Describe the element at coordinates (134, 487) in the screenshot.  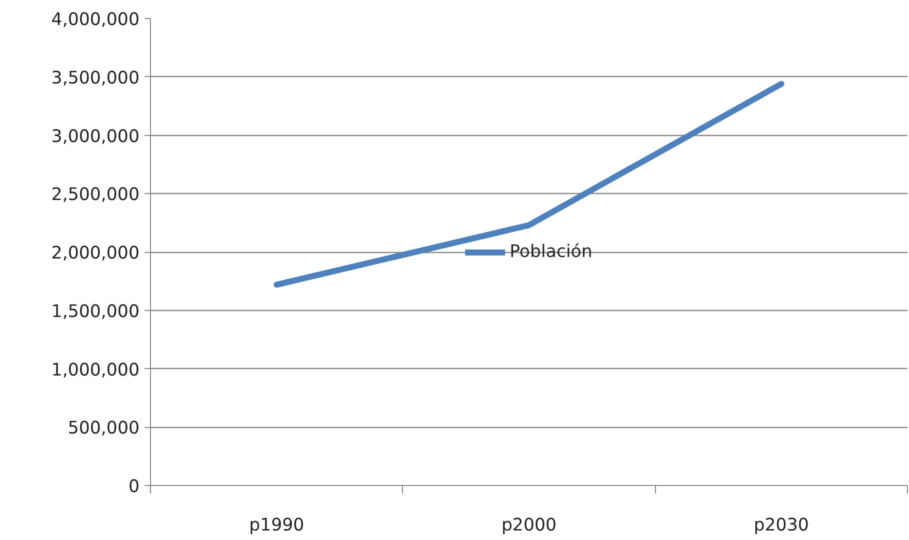
I see `y-tick-label: 0` at that location.